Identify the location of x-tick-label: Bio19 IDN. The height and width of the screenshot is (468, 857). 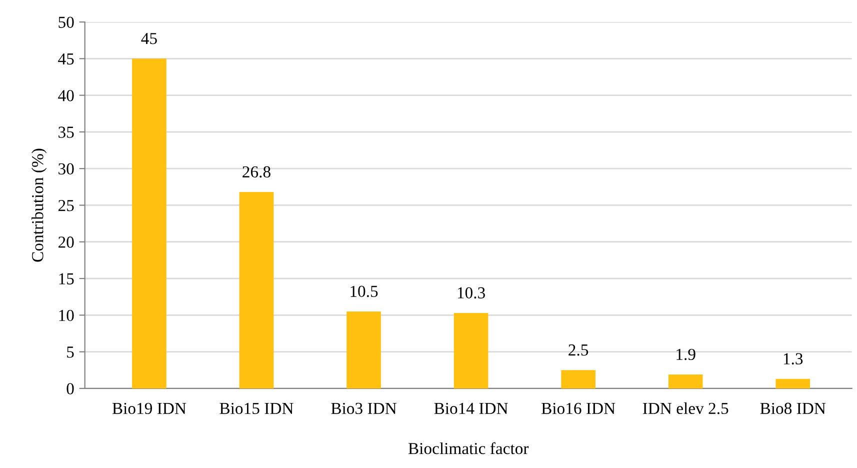
(149, 408).